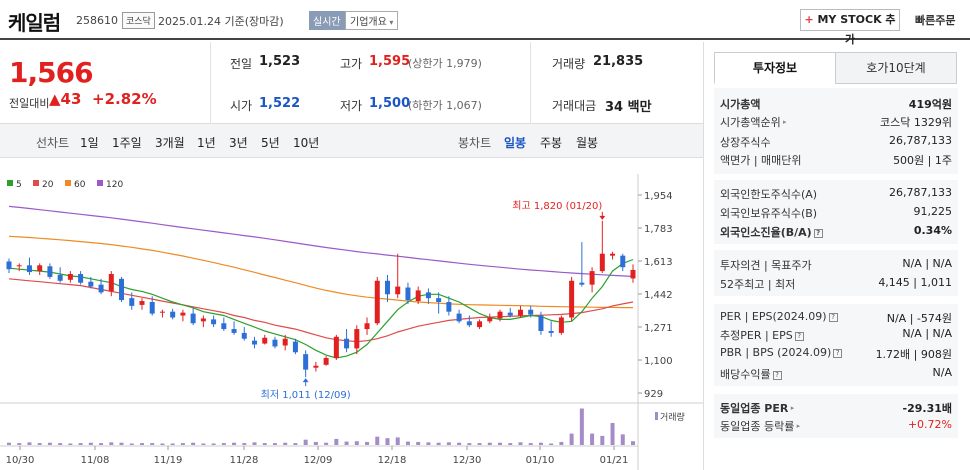 This screenshot has height=470, width=970. What do you see at coordinates (254, 21) in the screenshot?
I see `base-date-suffix: 기준(장마감)` at bounding box center [254, 21].